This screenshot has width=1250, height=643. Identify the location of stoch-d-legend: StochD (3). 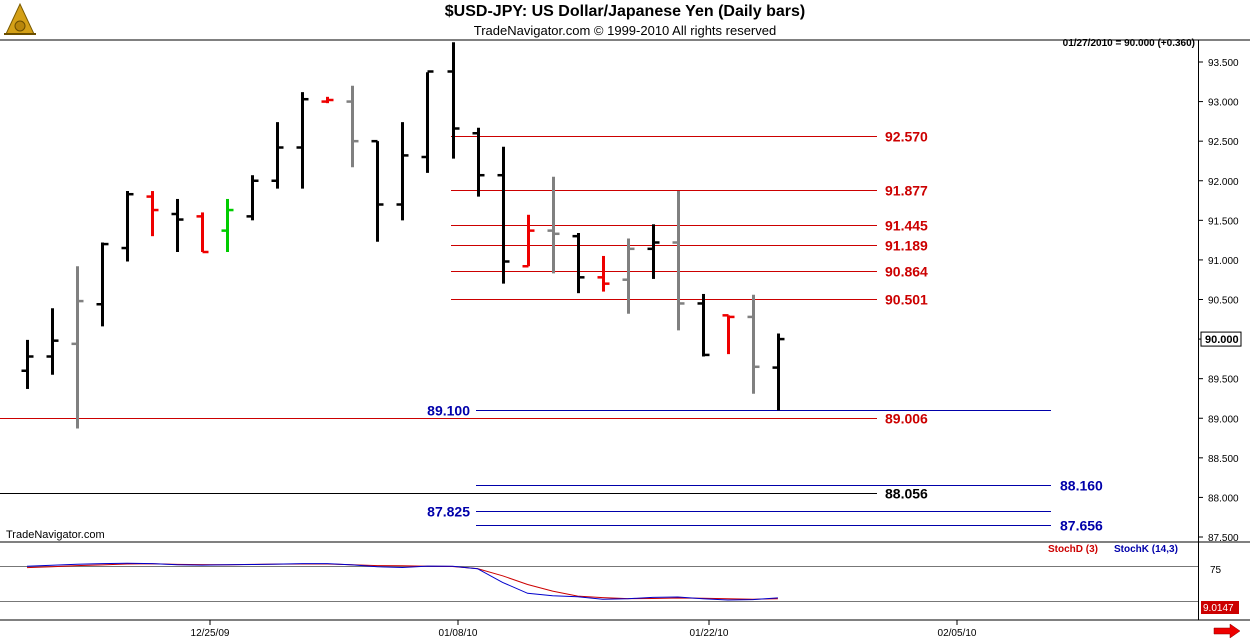
(1073, 549).